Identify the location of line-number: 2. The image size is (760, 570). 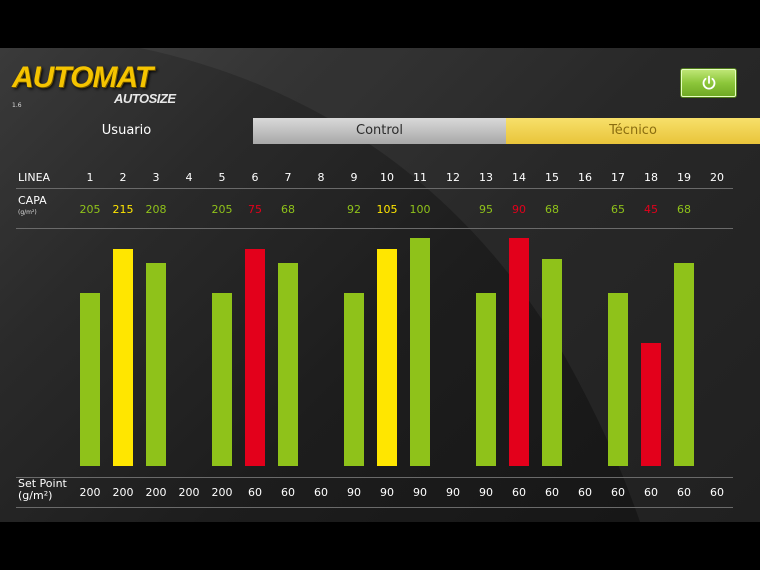
(123, 177).